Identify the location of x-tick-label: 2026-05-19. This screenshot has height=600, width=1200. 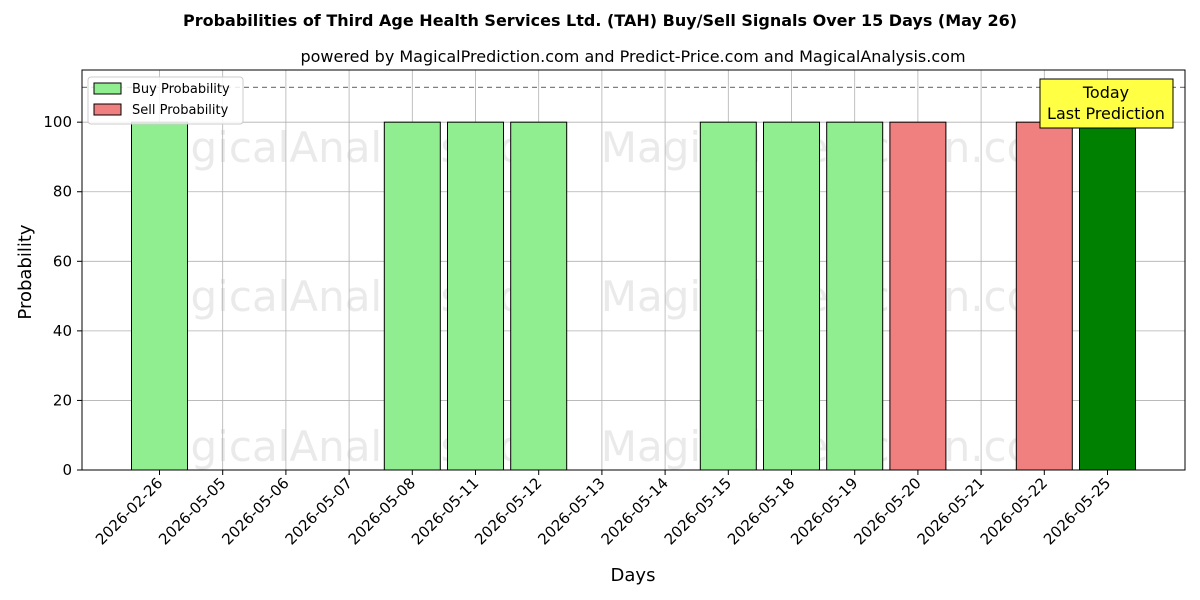
(824, 511).